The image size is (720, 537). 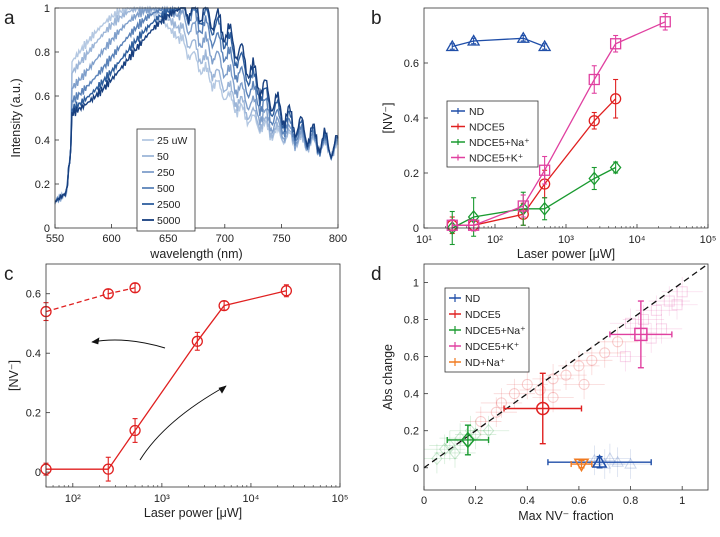 I want to click on x-tick-label: 750, so click(x=281, y=239).